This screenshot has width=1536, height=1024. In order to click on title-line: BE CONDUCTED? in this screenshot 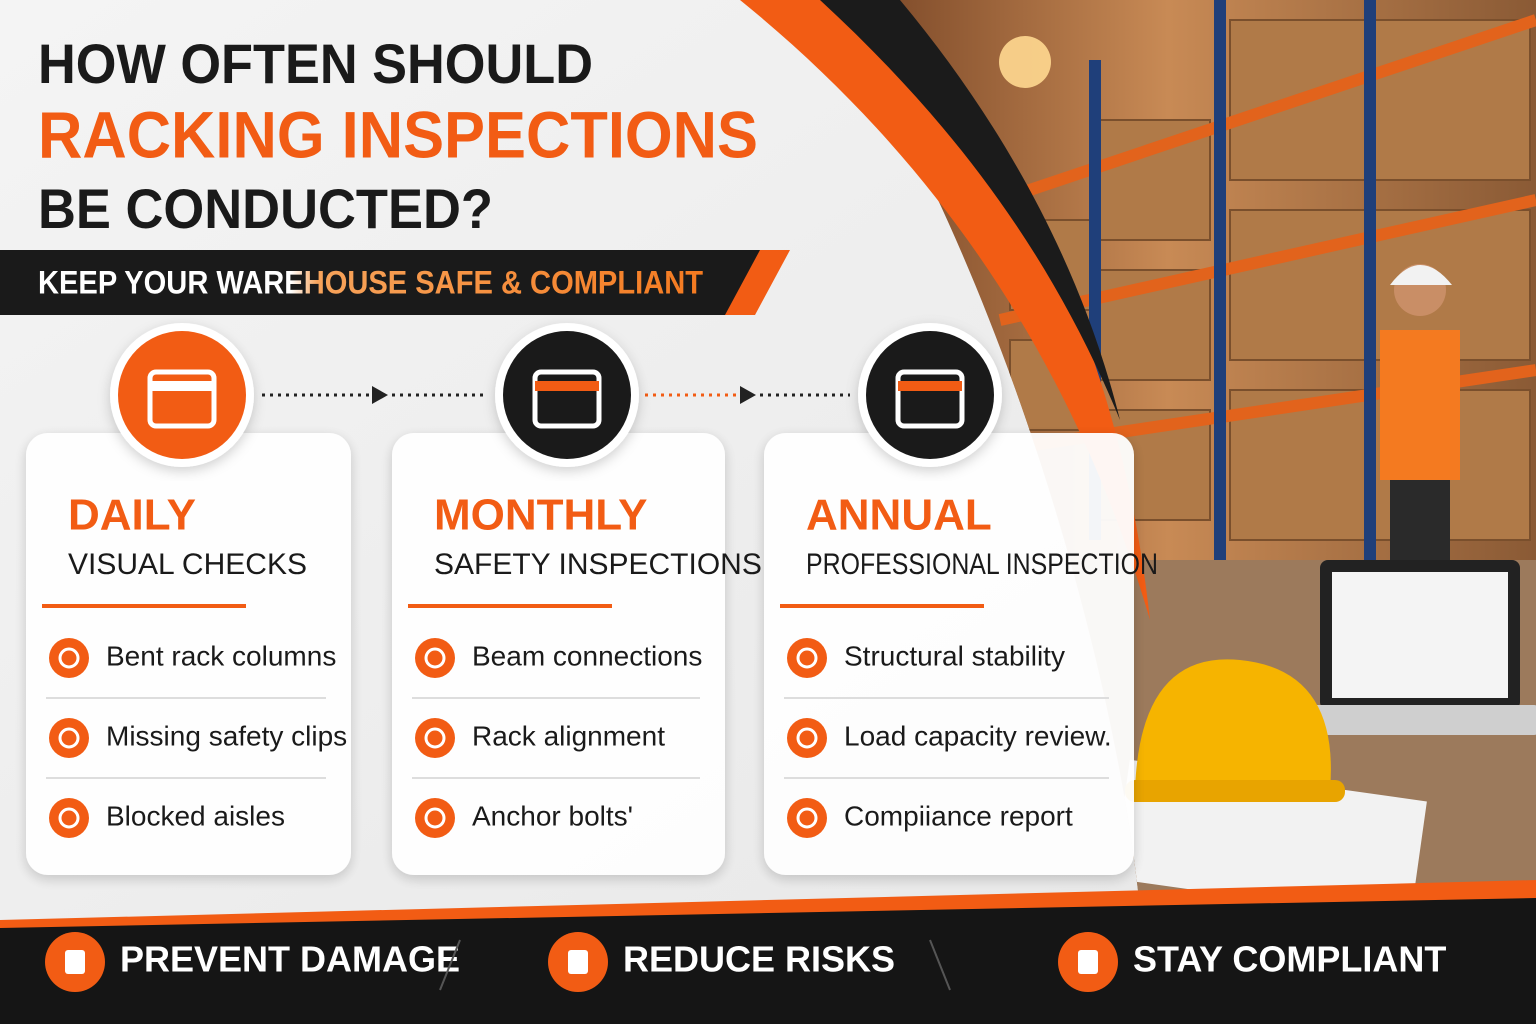, I will do `click(265, 208)`.